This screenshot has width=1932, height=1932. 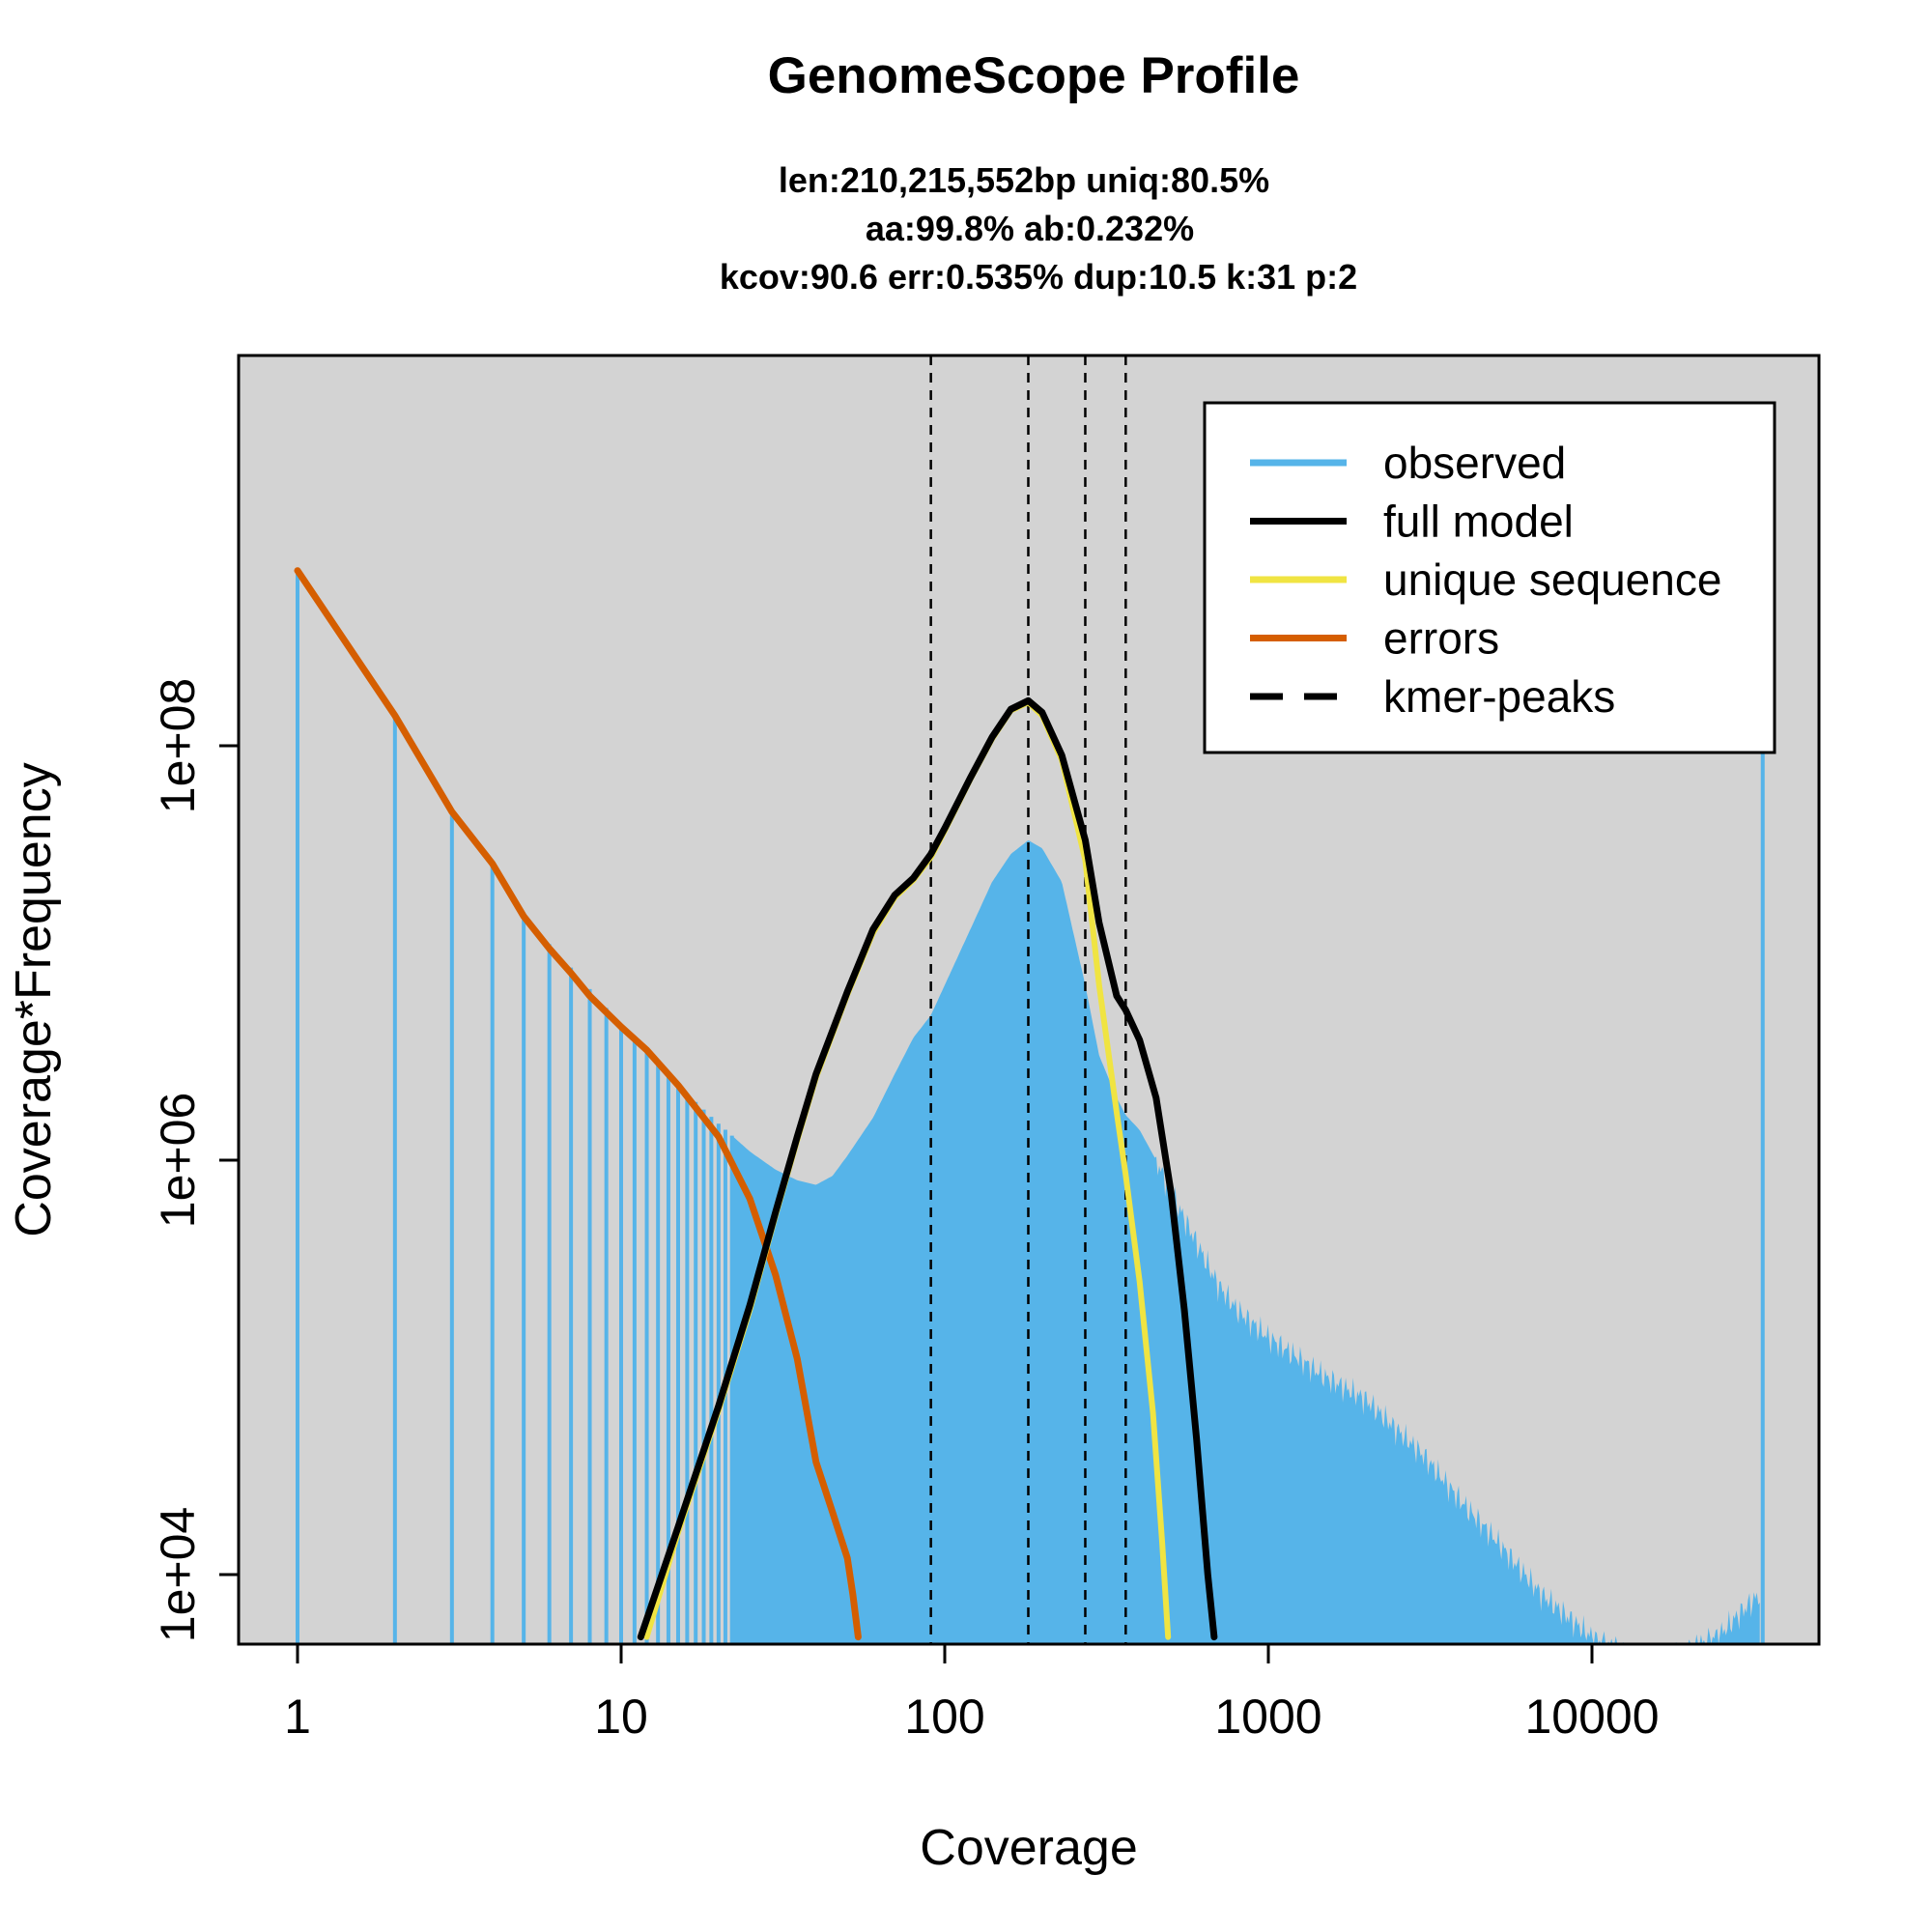 What do you see at coordinates (1267, 1717) in the screenshot?
I see `x-tick-label: 1000` at bounding box center [1267, 1717].